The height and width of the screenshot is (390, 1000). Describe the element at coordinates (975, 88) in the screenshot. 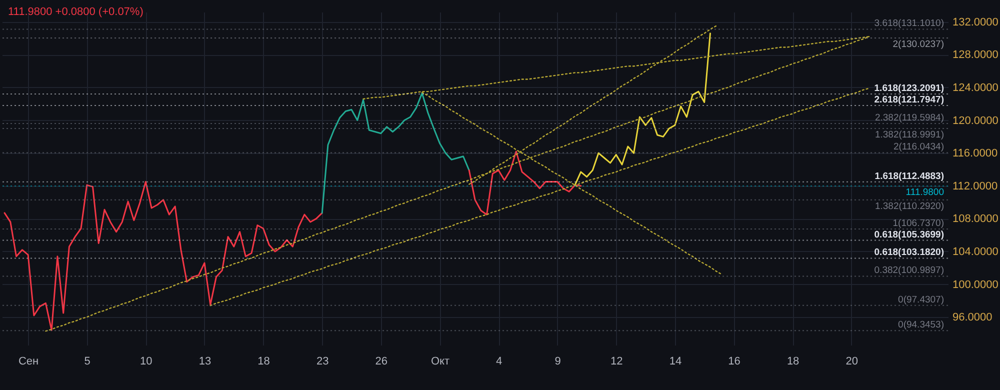

I see `y-tick-label: 124.0000` at that location.